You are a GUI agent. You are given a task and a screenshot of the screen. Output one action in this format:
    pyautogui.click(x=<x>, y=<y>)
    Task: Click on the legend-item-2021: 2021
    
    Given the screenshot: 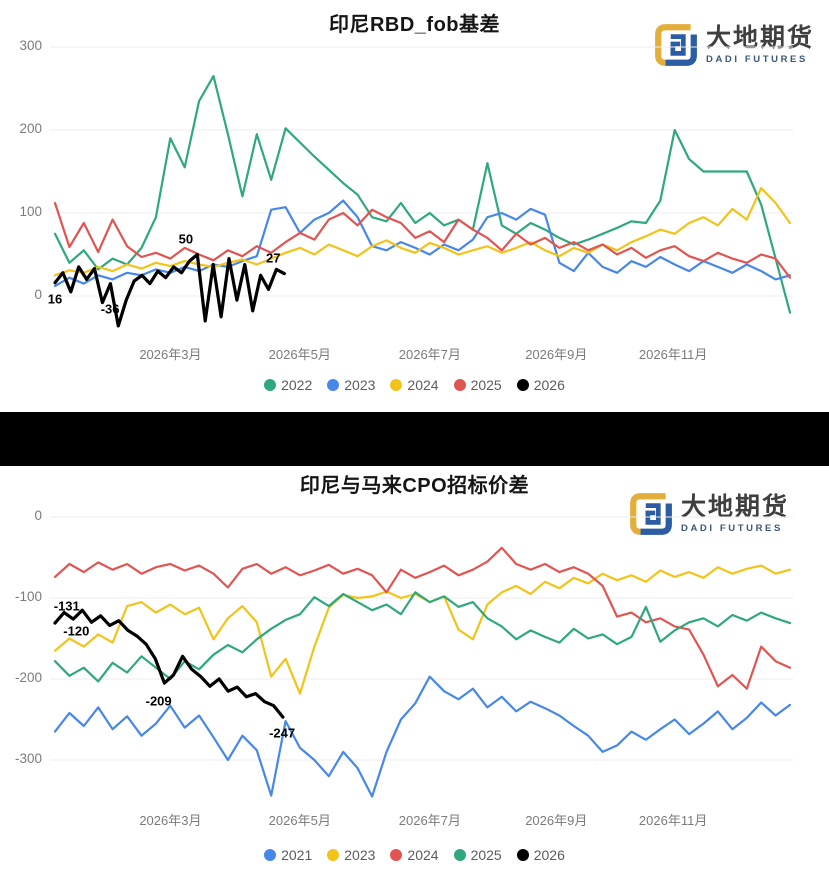 What is the action you would take?
    pyautogui.click(x=288, y=855)
    